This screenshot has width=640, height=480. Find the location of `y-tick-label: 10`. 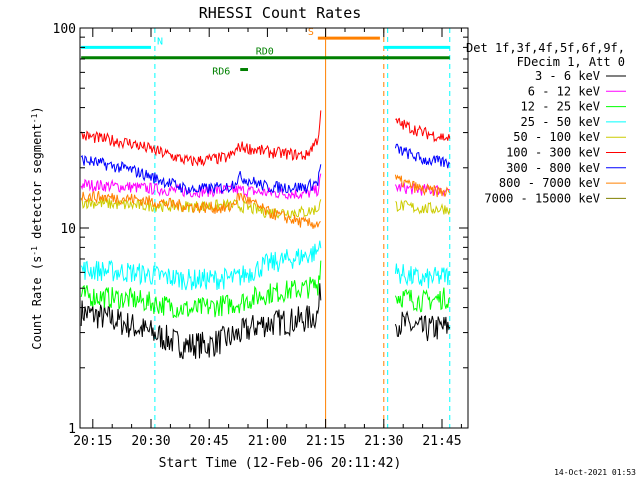

y-tick-label: 10 is located at coordinates (68, 229).